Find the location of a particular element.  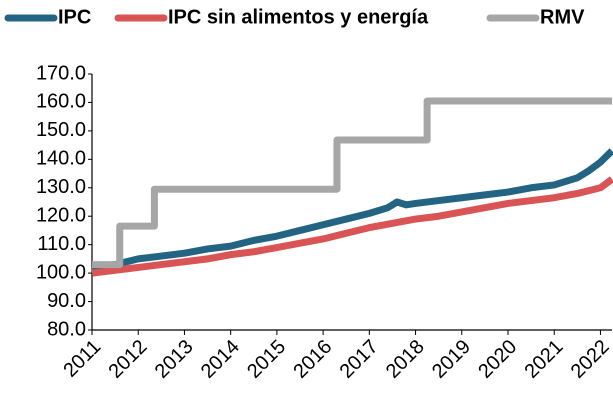

x-tick-label: 2019 is located at coordinates (451, 359).